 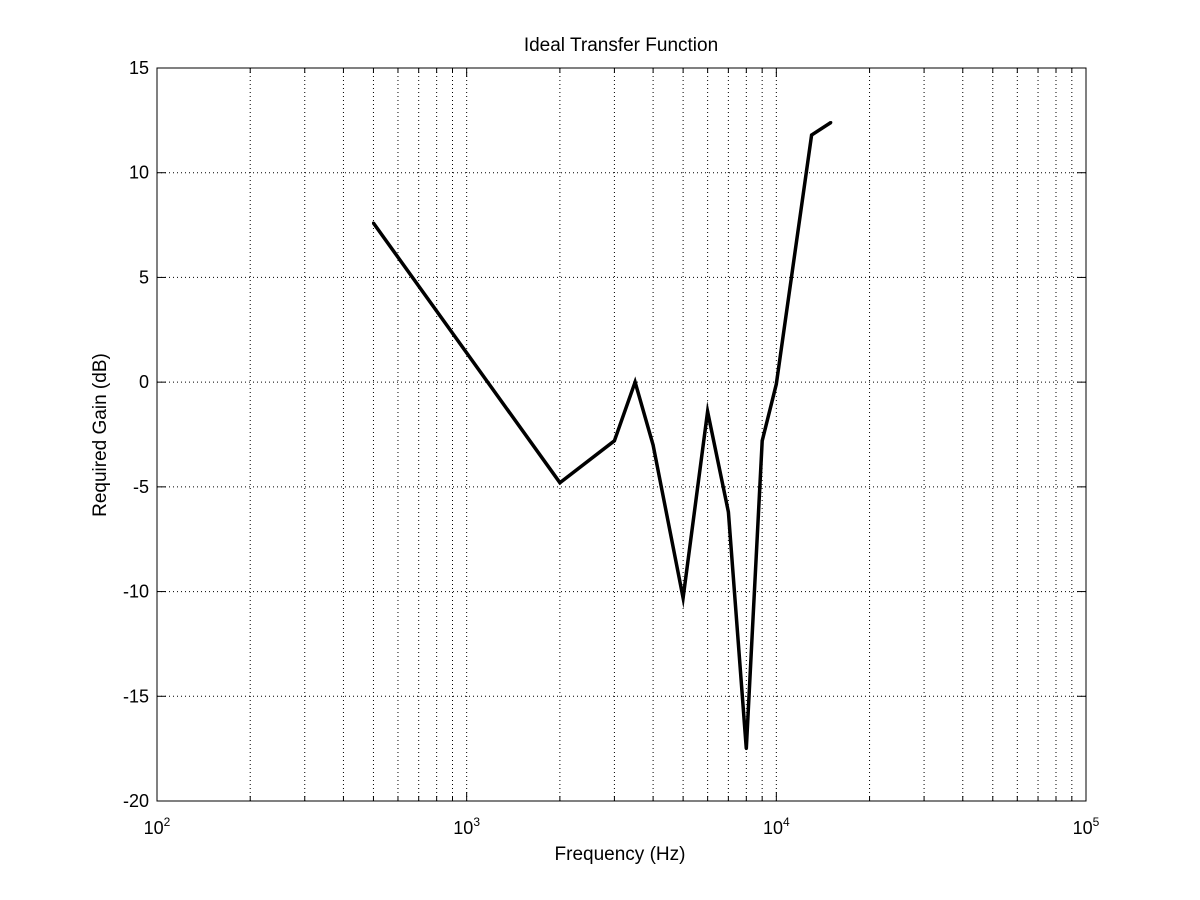 I want to click on x-tick-labels: 10² 10³ 10⁴ 10⁵, so click(x=622, y=826).